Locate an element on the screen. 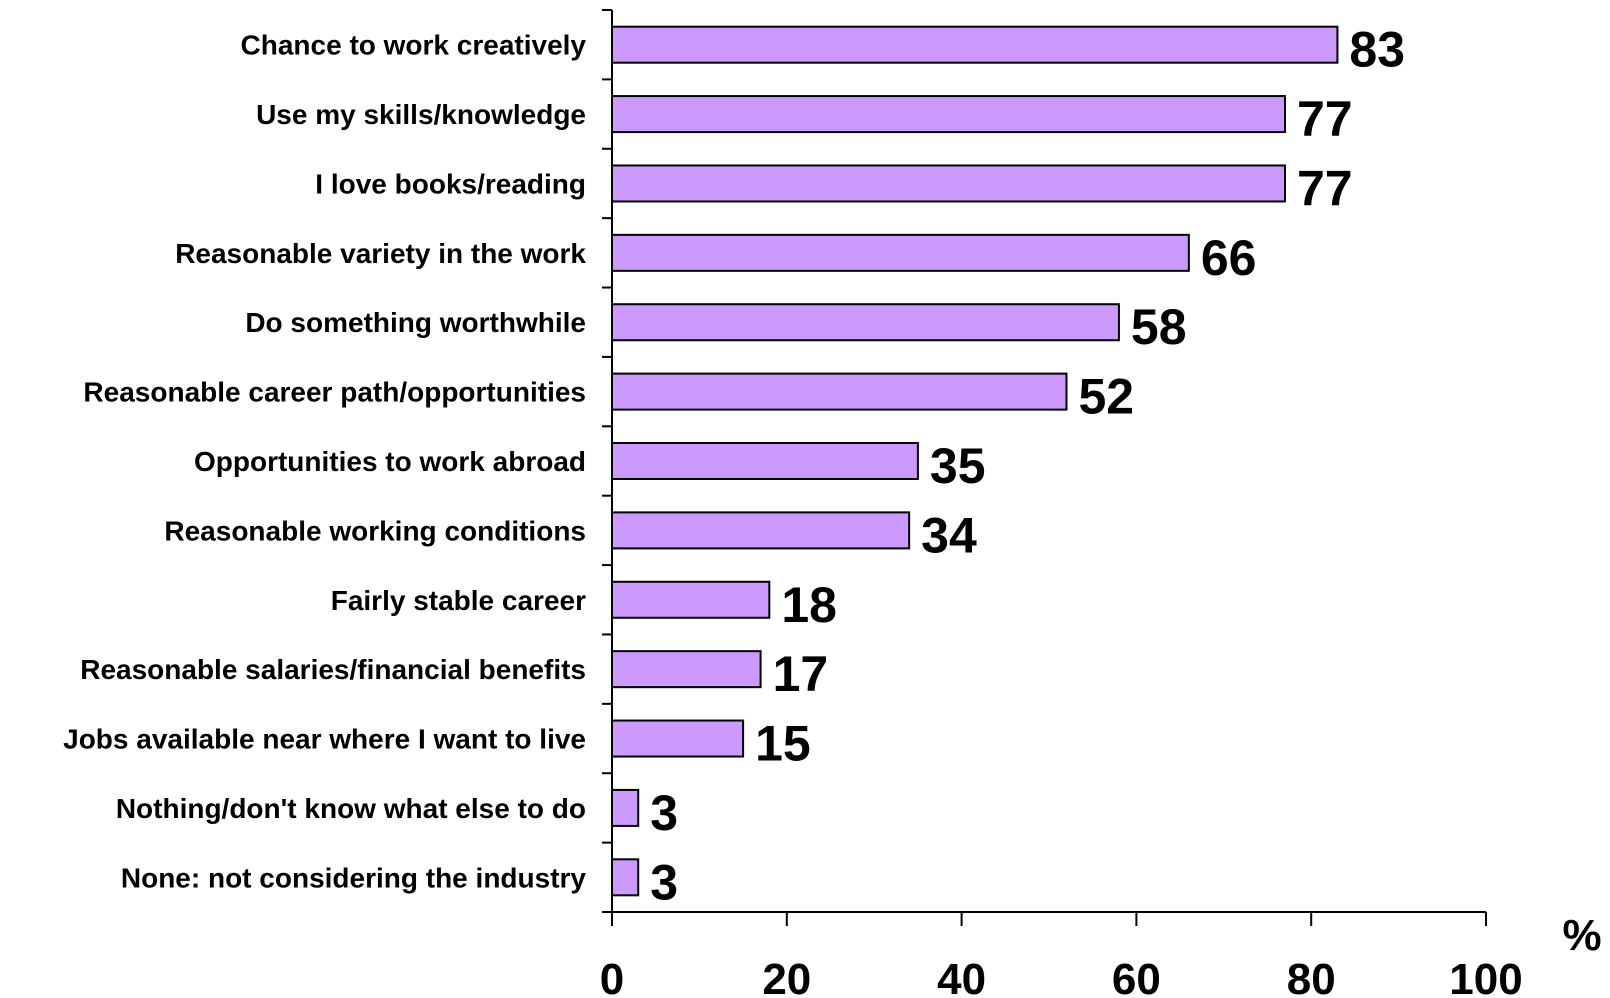 The width and height of the screenshot is (1610, 998). category-label: Reasonable variety in the work is located at coordinates (380, 253).